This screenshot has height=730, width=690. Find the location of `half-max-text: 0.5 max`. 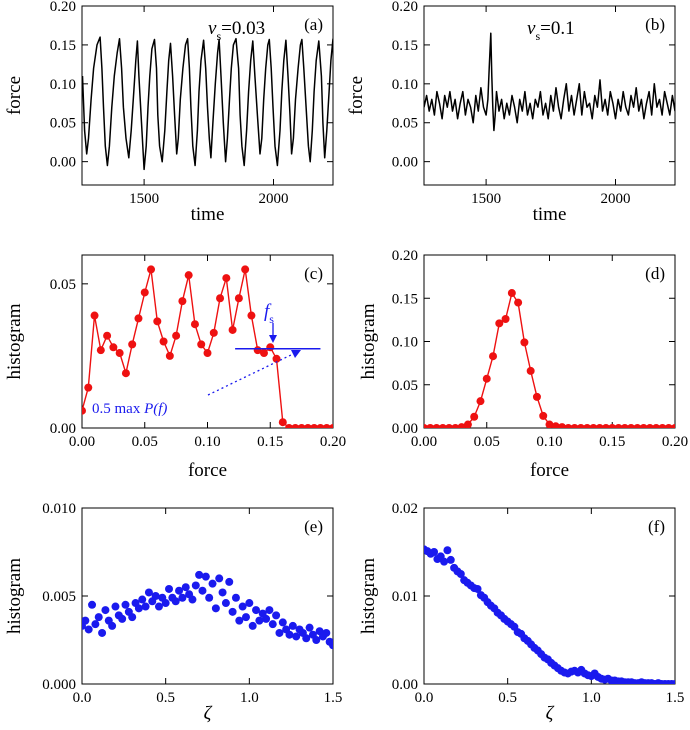

half-max-text: 0.5 max is located at coordinates (118, 409).